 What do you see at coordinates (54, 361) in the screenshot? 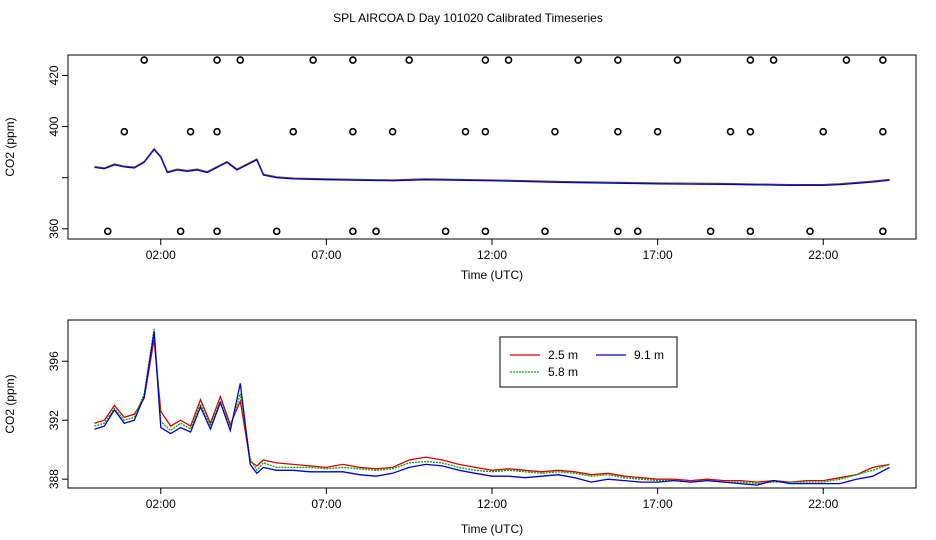
I see `bottom-y-tick-label: 396` at bounding box center [54, 361].